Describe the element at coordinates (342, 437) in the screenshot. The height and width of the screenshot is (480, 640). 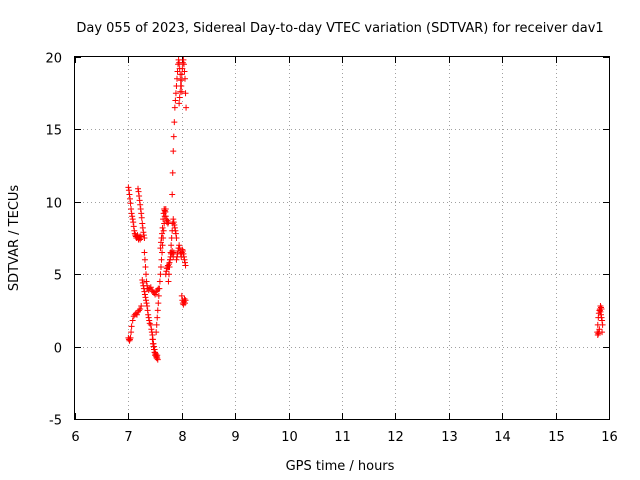
I see `x-tick-label: 11` at that location.